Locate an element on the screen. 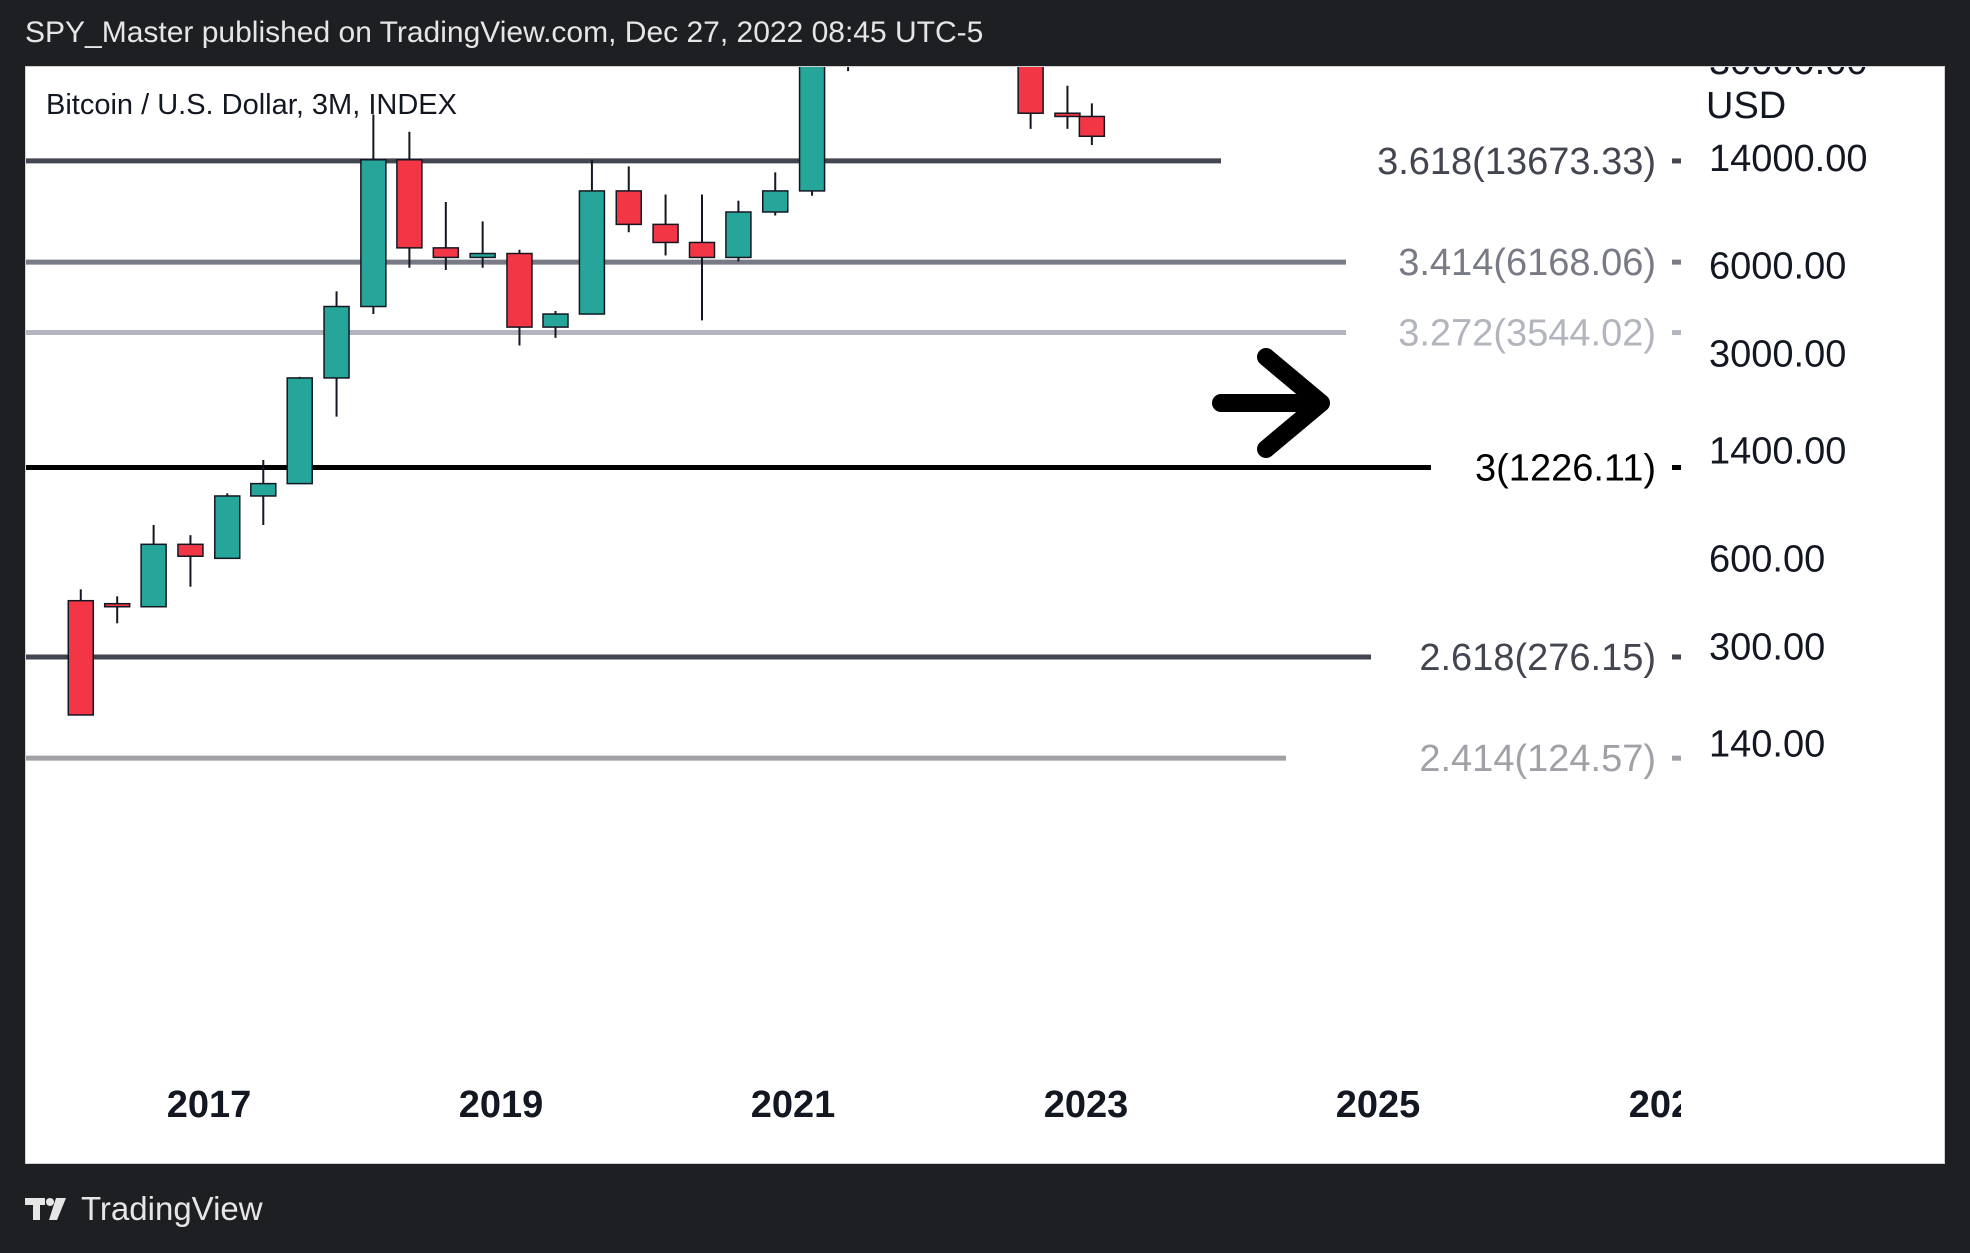  footer-brand: TradingView is located at coordinates (172, 1208).